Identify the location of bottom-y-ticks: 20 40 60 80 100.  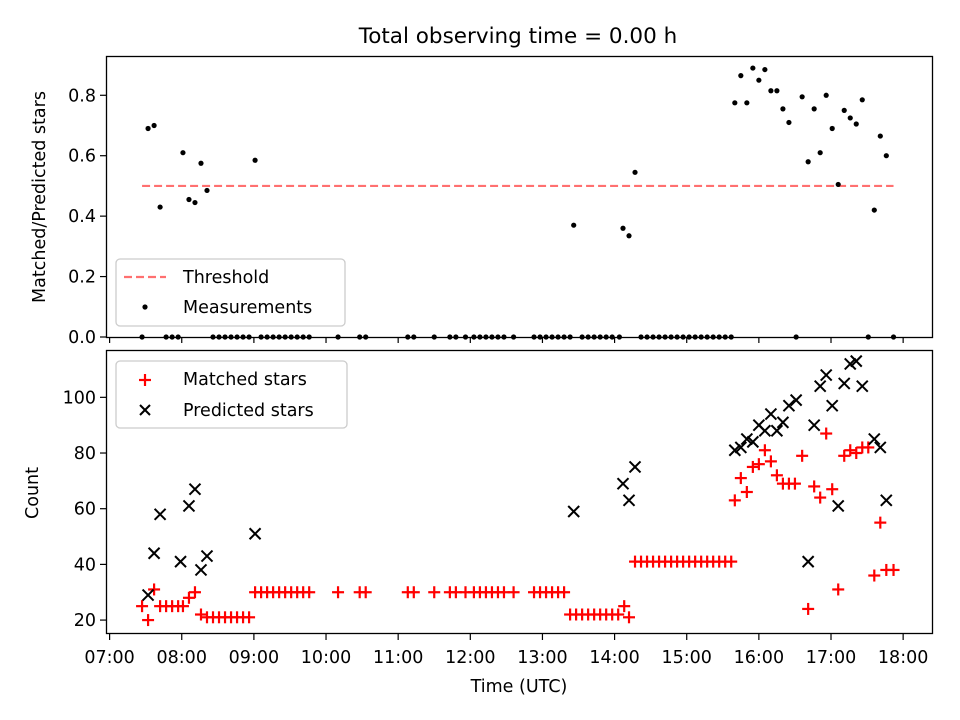
(84, 509).